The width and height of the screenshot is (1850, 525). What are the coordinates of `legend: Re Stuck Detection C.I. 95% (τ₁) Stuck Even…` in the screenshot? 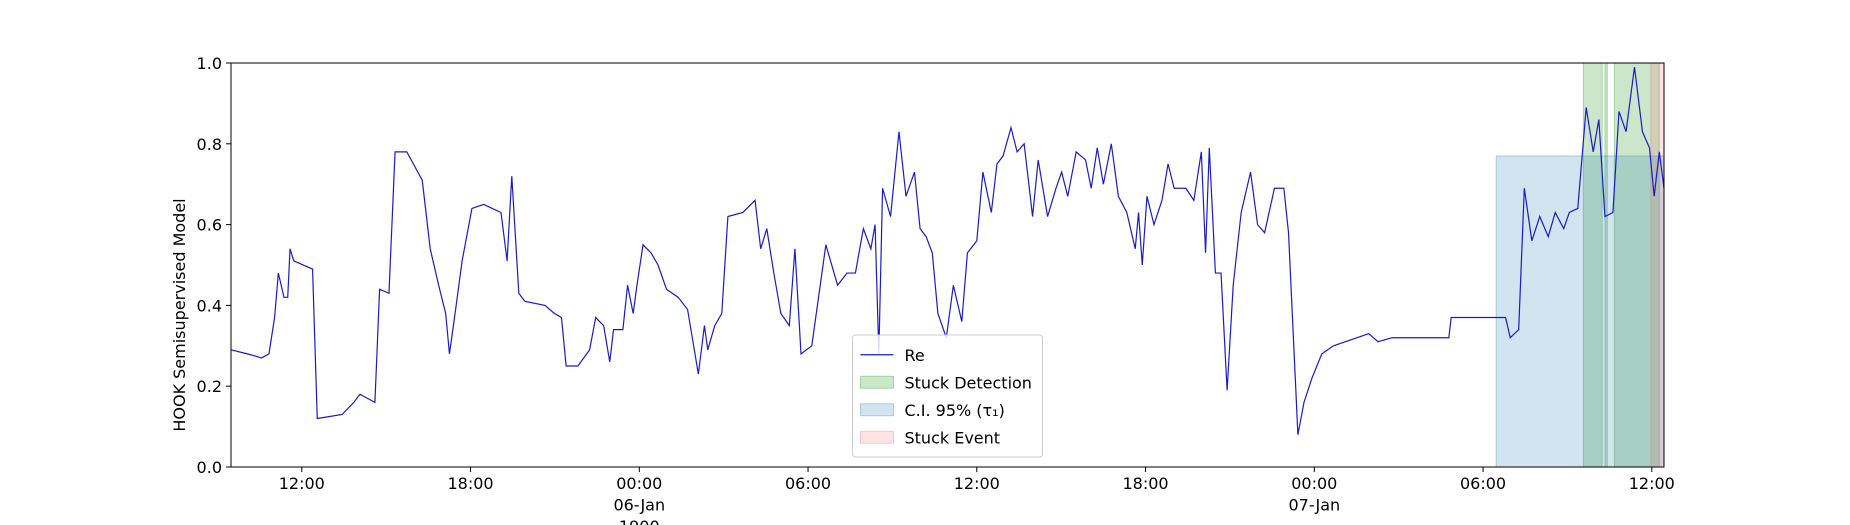 It's located at (947, 396).